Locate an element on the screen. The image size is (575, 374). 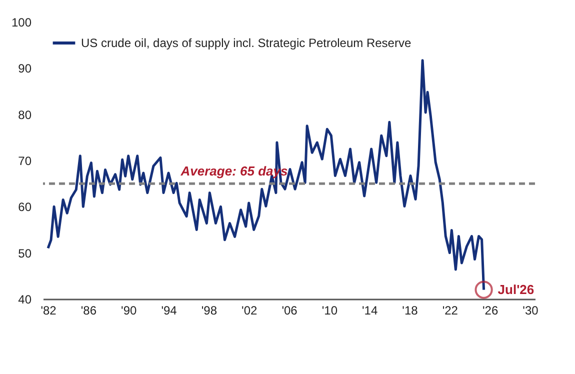
x-tick-label: '86 is located at coordinates (88, 311).